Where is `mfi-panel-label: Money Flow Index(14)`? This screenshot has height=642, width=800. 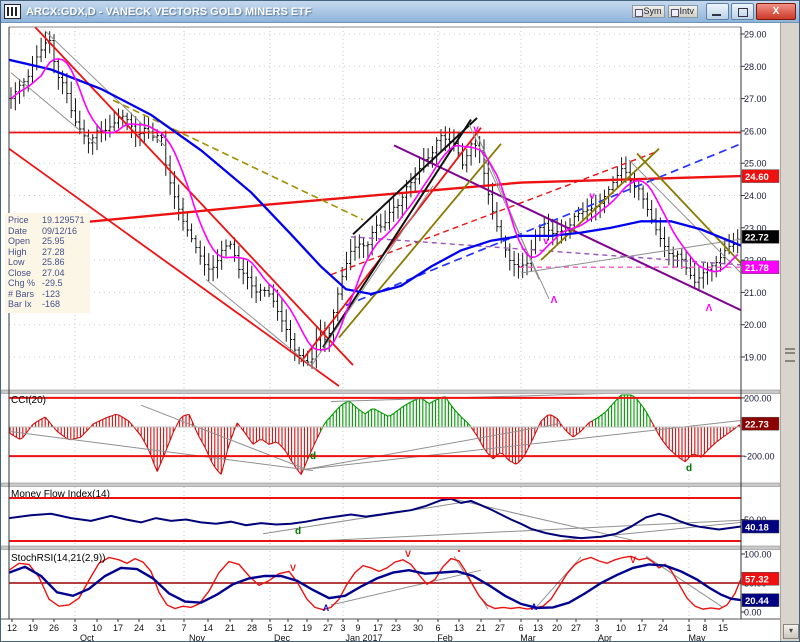
mfi-panel-label: Money Flow Index(14) is located at coordinates (60, 494).